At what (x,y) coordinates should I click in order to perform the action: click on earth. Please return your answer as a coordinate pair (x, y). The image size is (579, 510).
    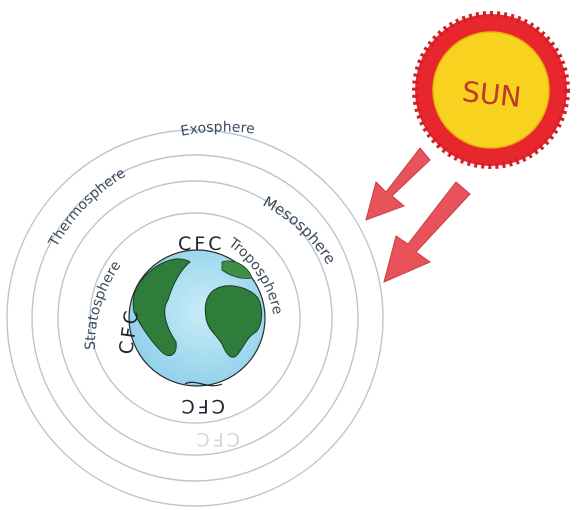
    Looking at the image, I should click on (197, 318).